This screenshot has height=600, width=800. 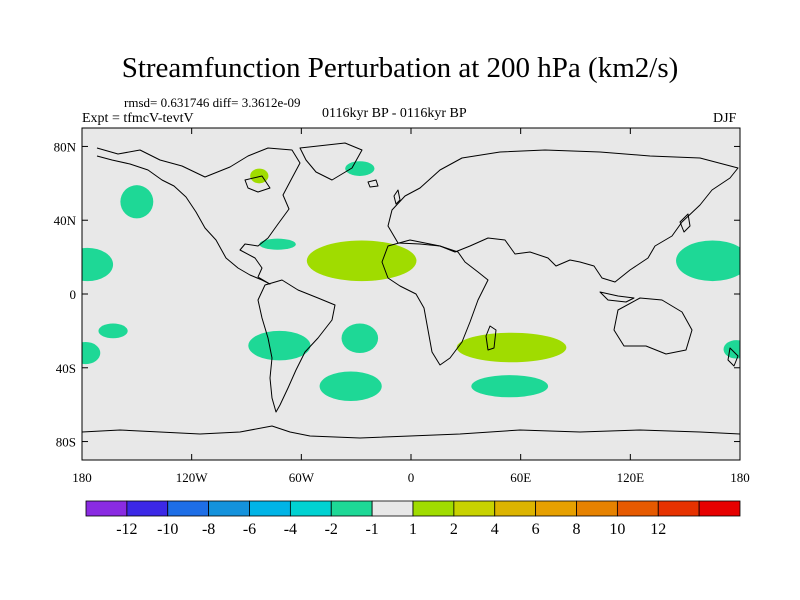 I want to click on lon-tick-label: 0, so click(x=411, y=477).